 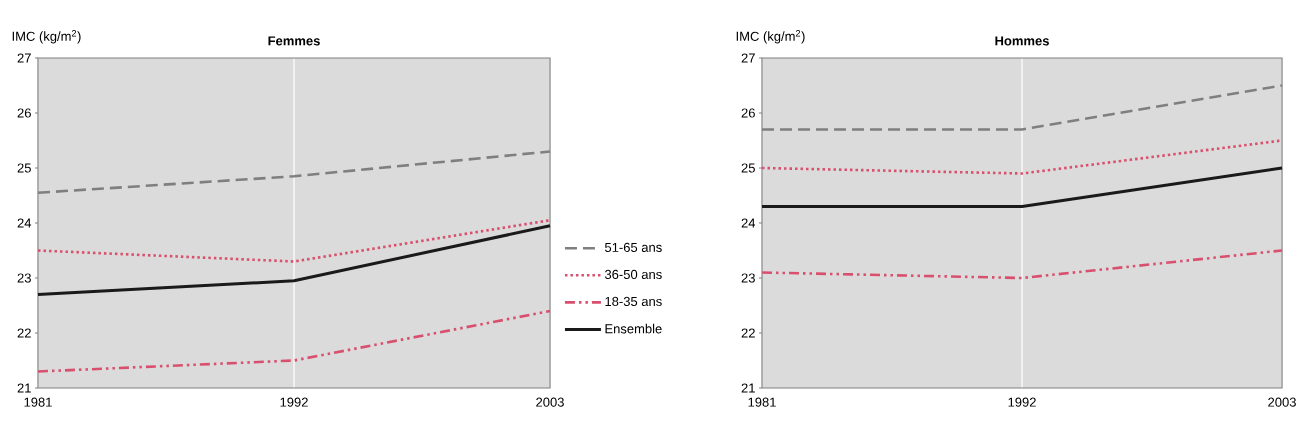 I want to click on legend-label: Ensemble, so click(x=633, y=328).